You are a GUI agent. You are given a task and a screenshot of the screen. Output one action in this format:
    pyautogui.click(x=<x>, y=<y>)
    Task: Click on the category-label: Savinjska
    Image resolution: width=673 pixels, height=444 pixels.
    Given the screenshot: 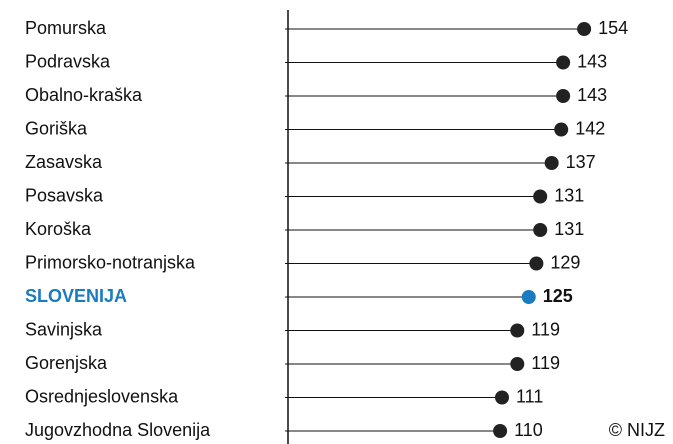 What is the action you would take?
    pyautogui.click(x=64, y=329)
    